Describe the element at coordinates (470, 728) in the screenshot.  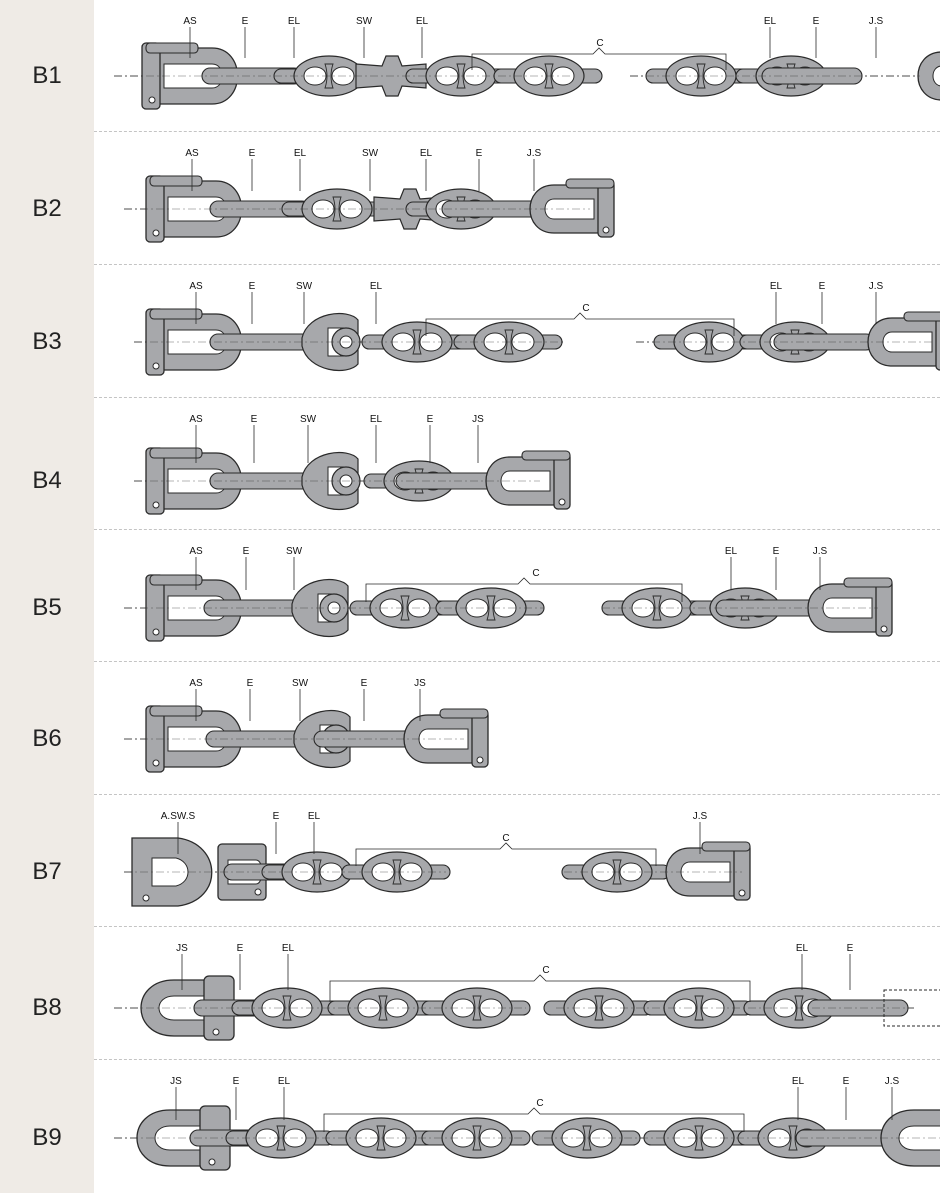
I see `assembly-row-B6: B6 AS E SW E JS` at that location.